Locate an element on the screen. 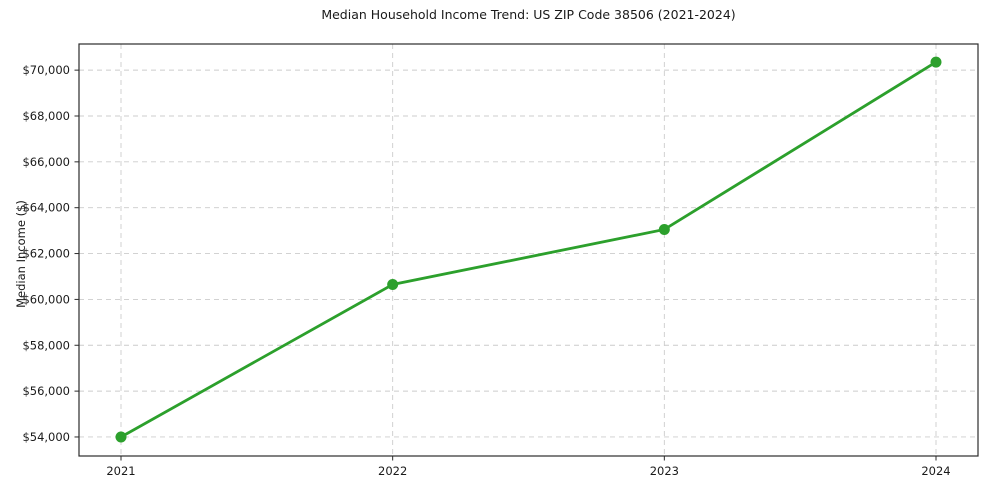 The height and width of the screenshot is (490, 989). y-tick-label: $64,000 is located at coordinates (46, 208).